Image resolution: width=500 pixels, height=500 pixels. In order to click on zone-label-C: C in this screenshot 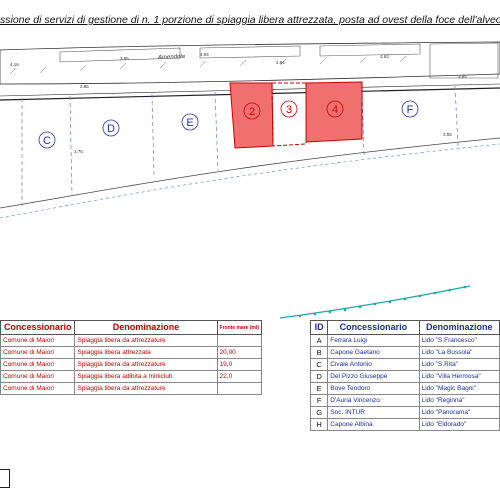, I will do `click(47, 140)`.